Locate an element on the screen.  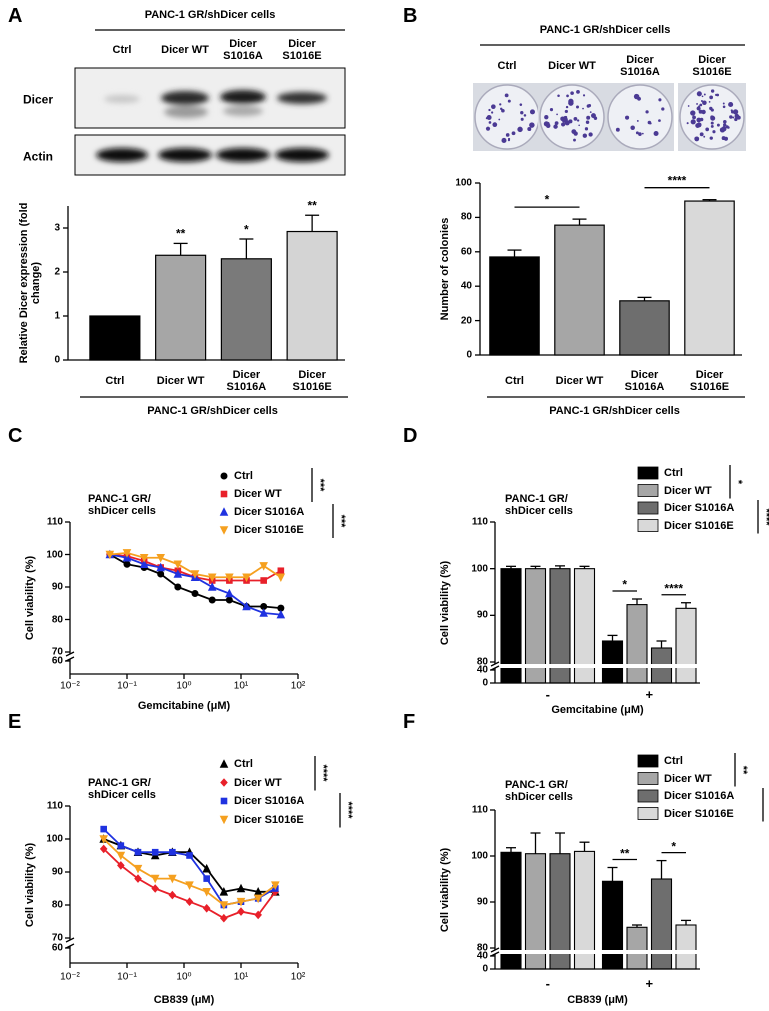
legend-label: Dicer WT is located at coordinates (688, 778).